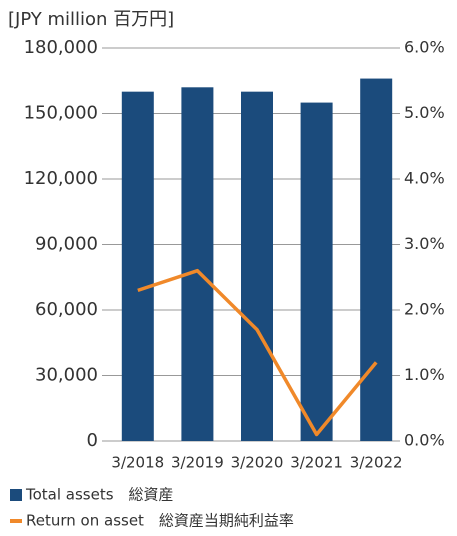 The height and width of the screenshot is (536, 457). What do you see at coordinates (316, 463) in the screenshot?
I see `x-tick-label: 3/2021` at bounding box center [316, 463].